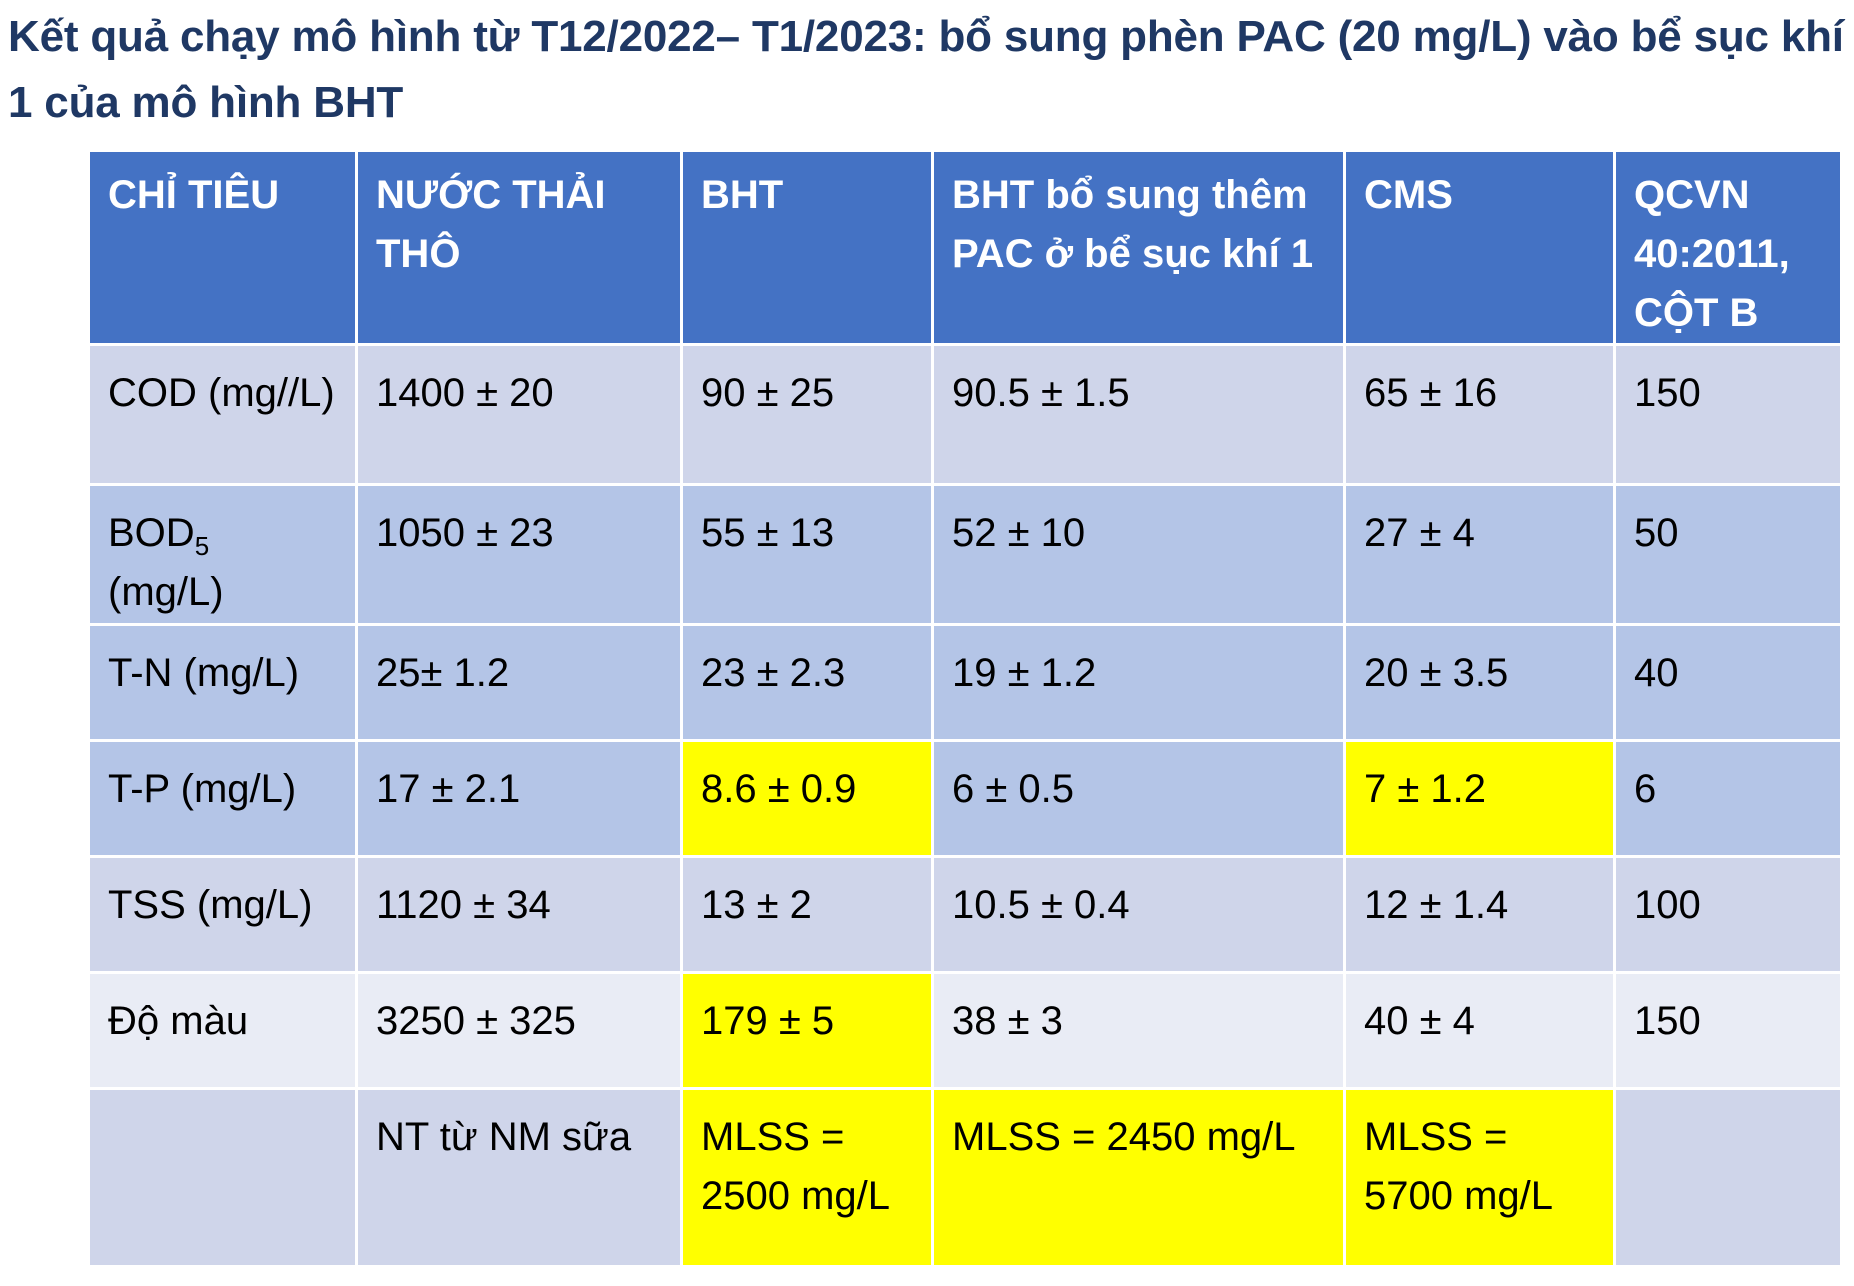  What do you see at coordinates (519, 554) in the screenshot?
I see `cell-raw: 1050 ± 23` at bounding box center [519, 554].